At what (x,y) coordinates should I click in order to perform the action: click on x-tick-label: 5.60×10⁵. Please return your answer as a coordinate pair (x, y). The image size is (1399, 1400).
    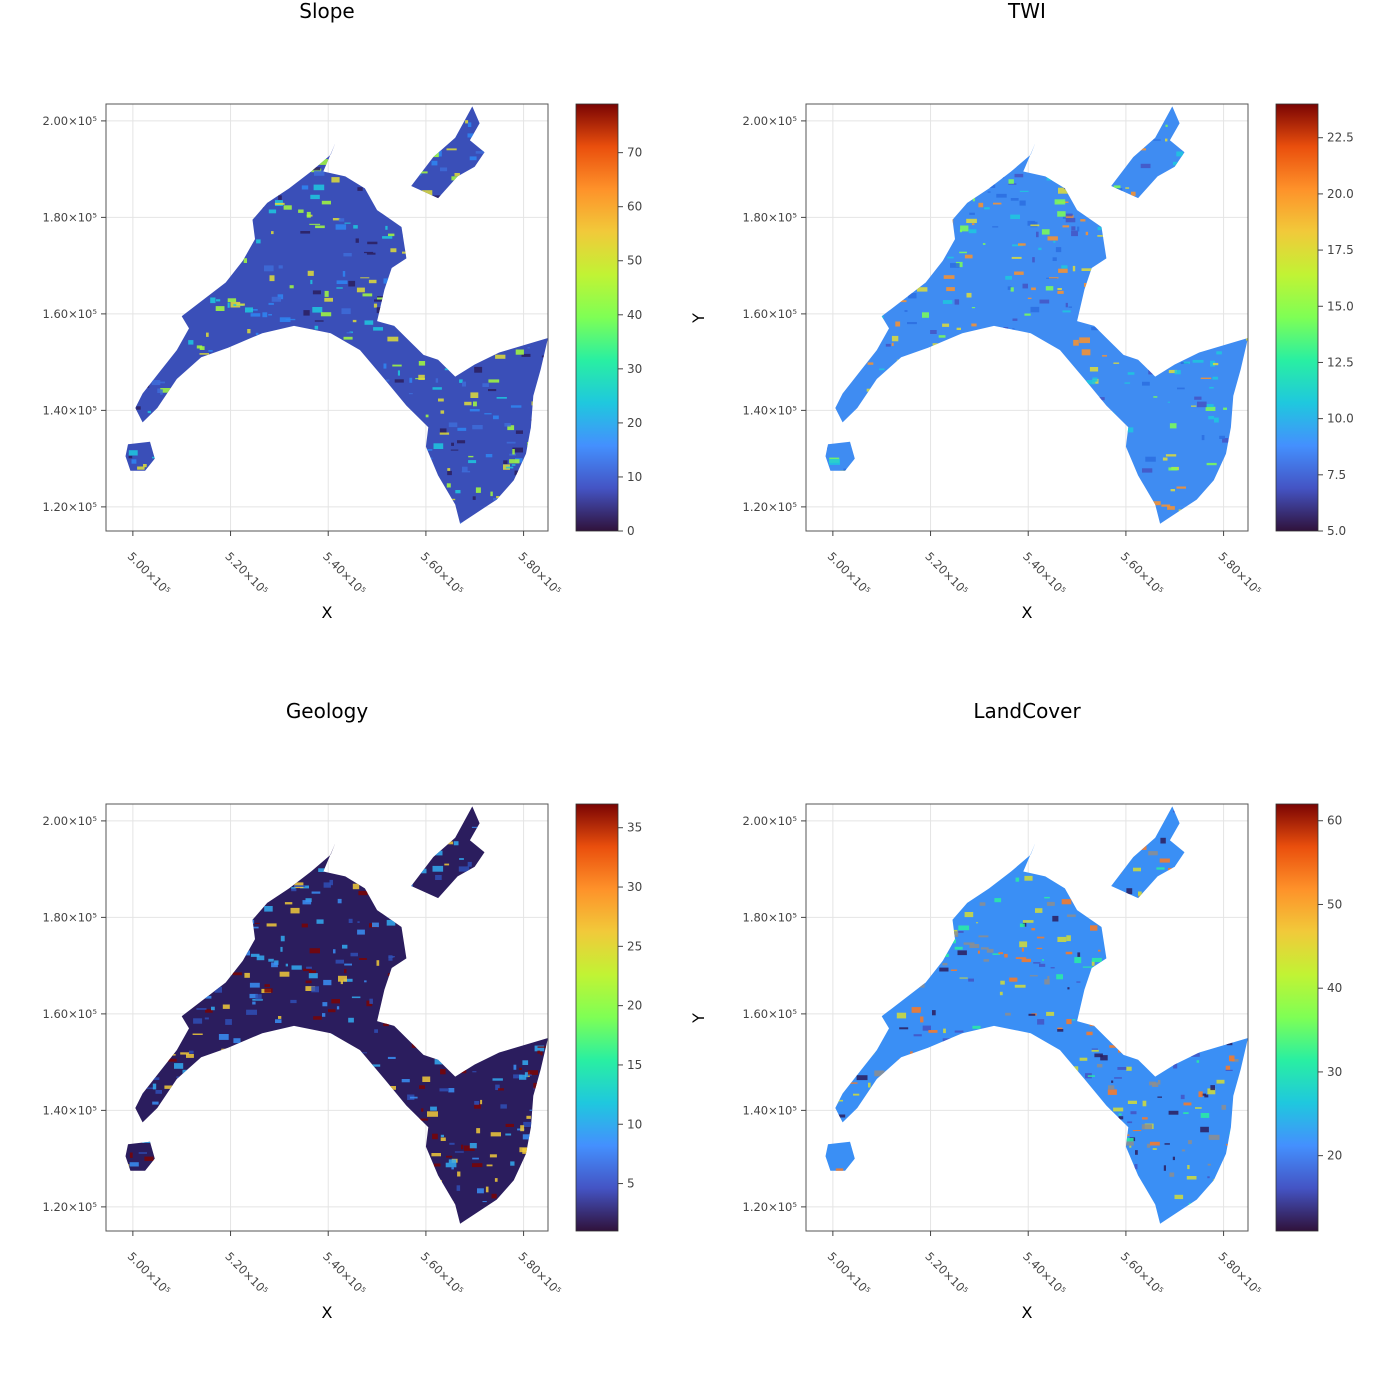
    Looking at the image, I should click on (442, 1273).